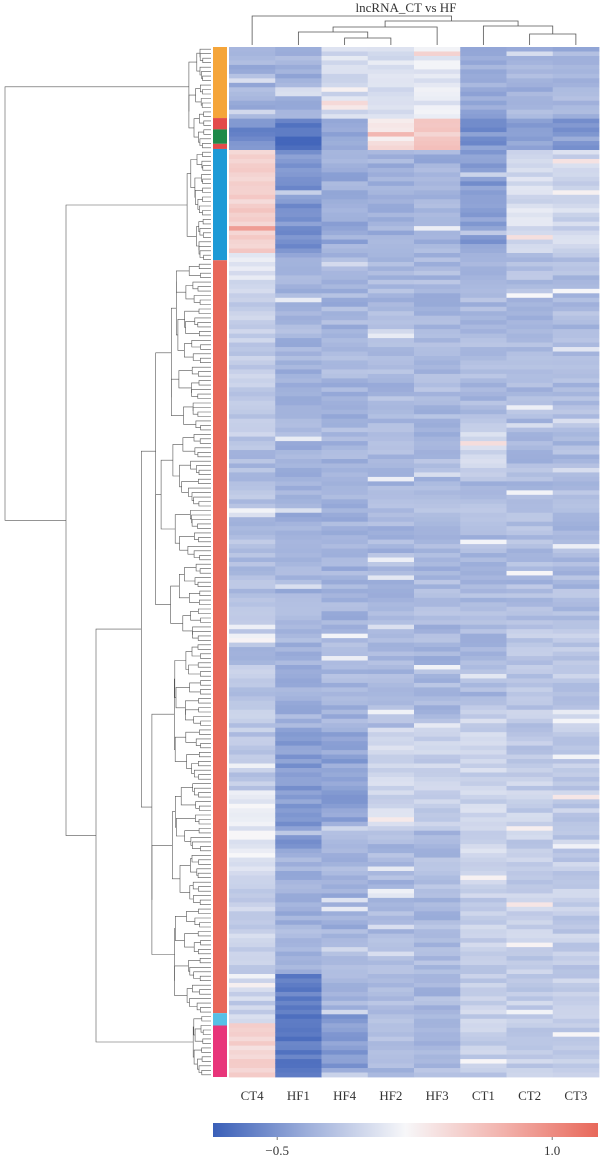 The height and width of the screenshot is (1171, 600). What do you see at coordinates (220, 204) in the screenshot?
I see `row-cluster-segment` at bounding box center [220, 204].